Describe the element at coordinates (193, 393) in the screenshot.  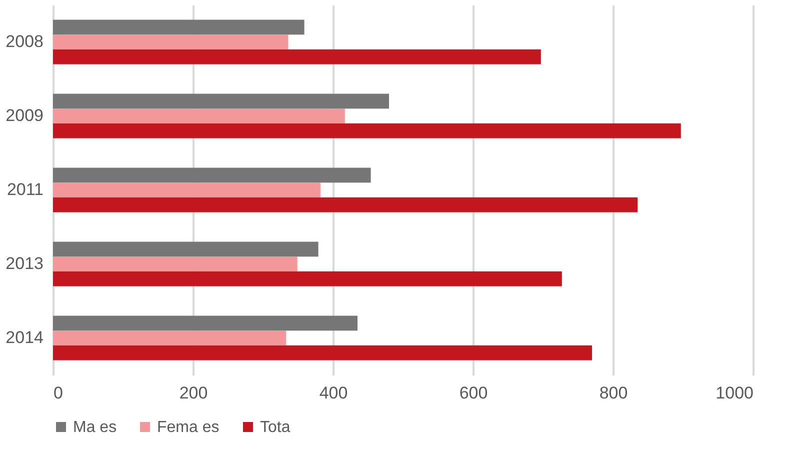
I see `x-tick-label: 200` at that location.